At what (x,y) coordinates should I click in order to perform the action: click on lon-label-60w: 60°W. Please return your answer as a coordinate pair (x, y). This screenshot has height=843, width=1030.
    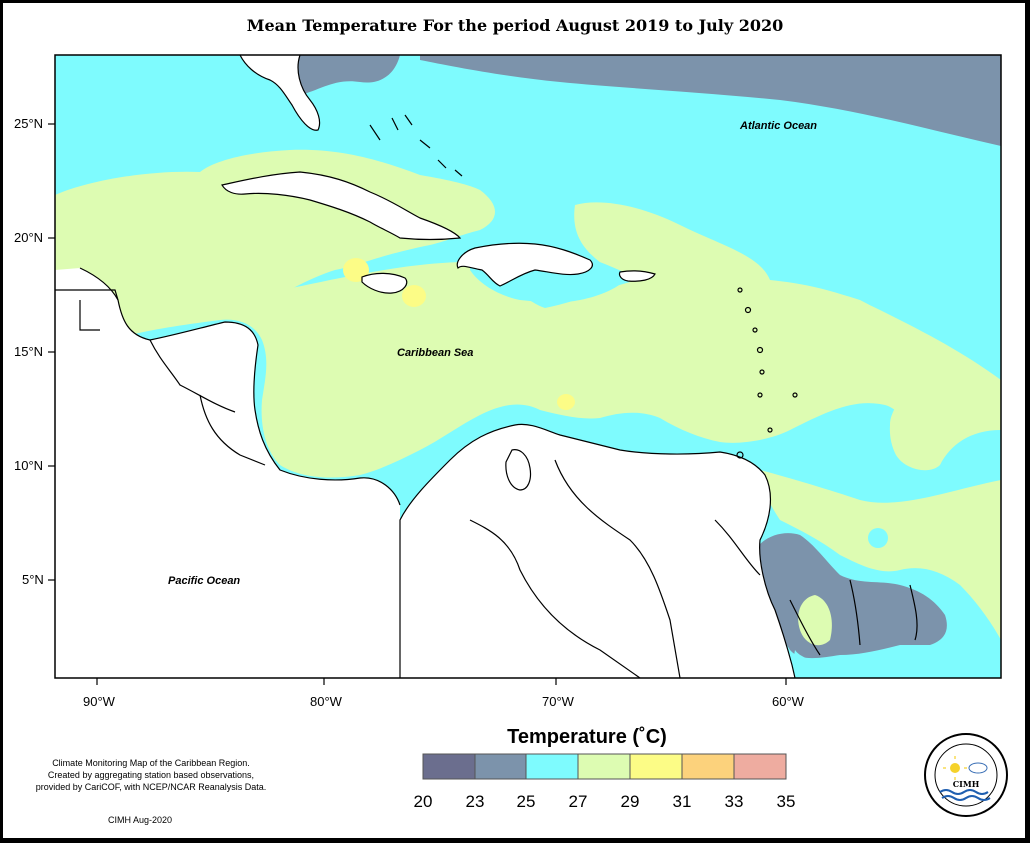
    Looking at the image, I should click on (788, 701).